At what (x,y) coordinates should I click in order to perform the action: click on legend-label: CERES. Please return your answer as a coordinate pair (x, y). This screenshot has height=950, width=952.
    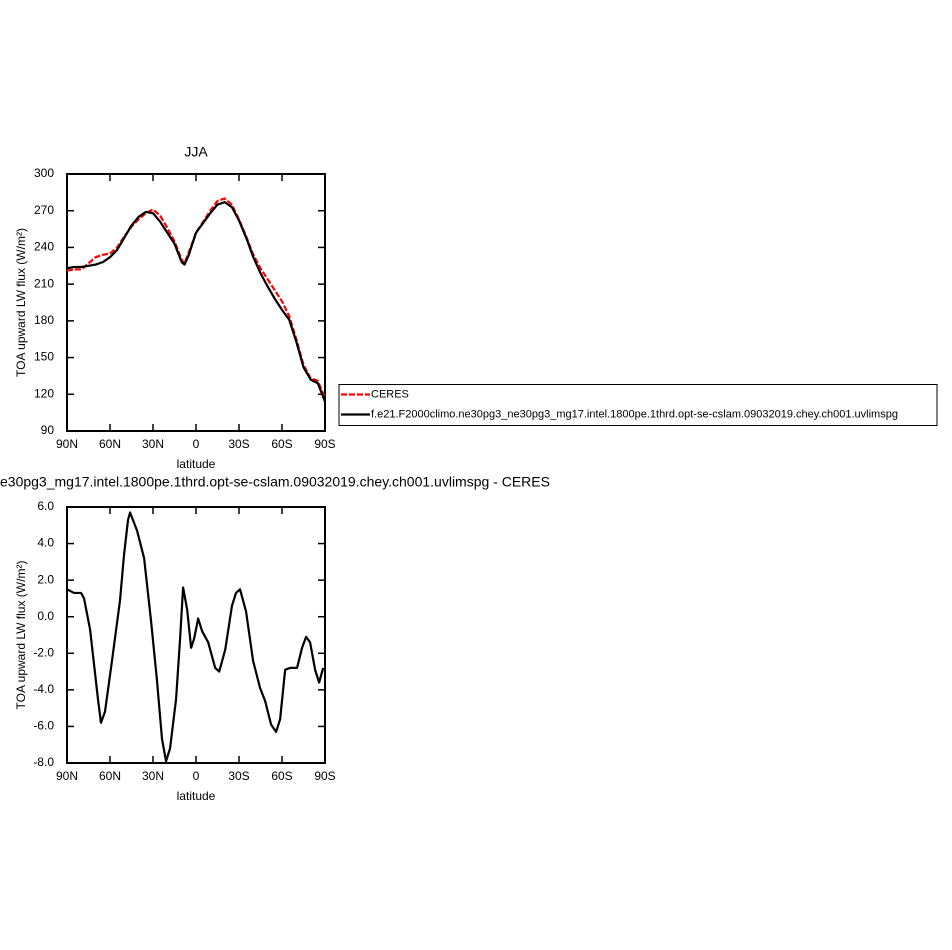
    Looking at the image, I should click on (390, 394).